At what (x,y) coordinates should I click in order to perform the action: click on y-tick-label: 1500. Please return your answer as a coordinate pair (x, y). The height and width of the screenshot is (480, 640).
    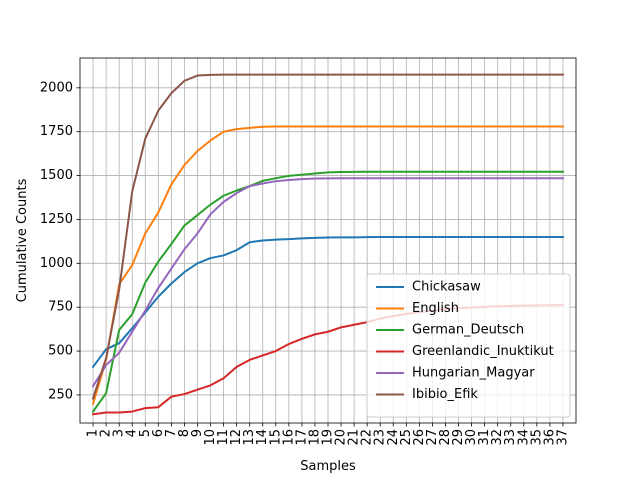
    Looking at the image, I should click on (56, 175).